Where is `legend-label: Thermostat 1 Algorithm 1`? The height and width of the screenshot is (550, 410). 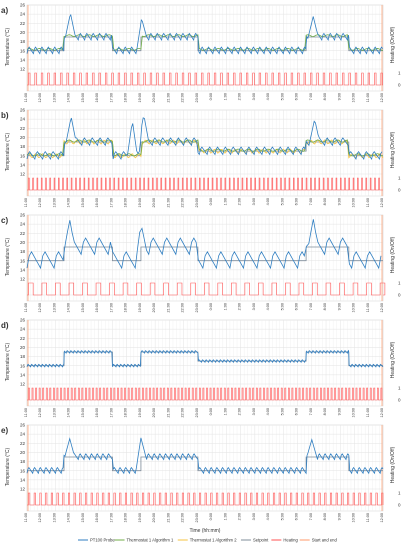
legend-label: Thermostat 1 Algorithm 1 is located at coordinates (150, 540).